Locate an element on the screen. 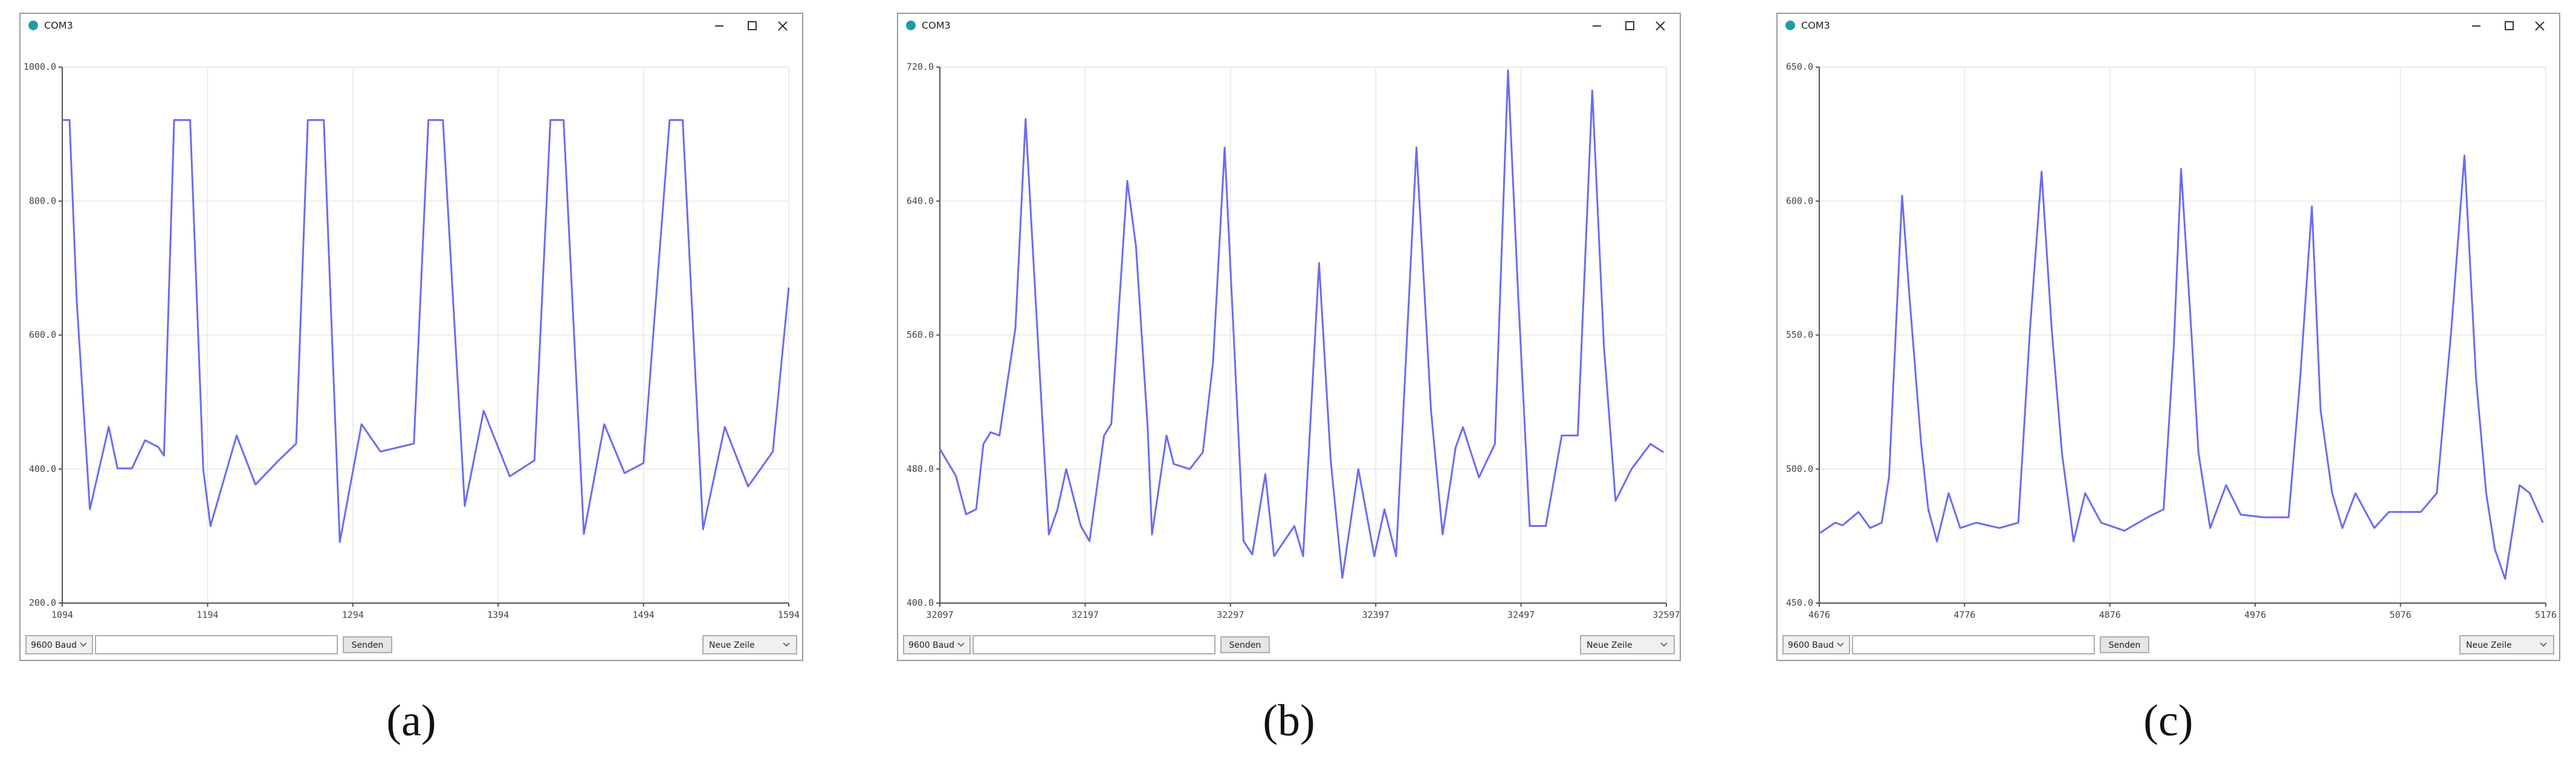 This screenshot has height=765, width=2576. x-tick-label: 4776 is located at coordinates (1964, 615).